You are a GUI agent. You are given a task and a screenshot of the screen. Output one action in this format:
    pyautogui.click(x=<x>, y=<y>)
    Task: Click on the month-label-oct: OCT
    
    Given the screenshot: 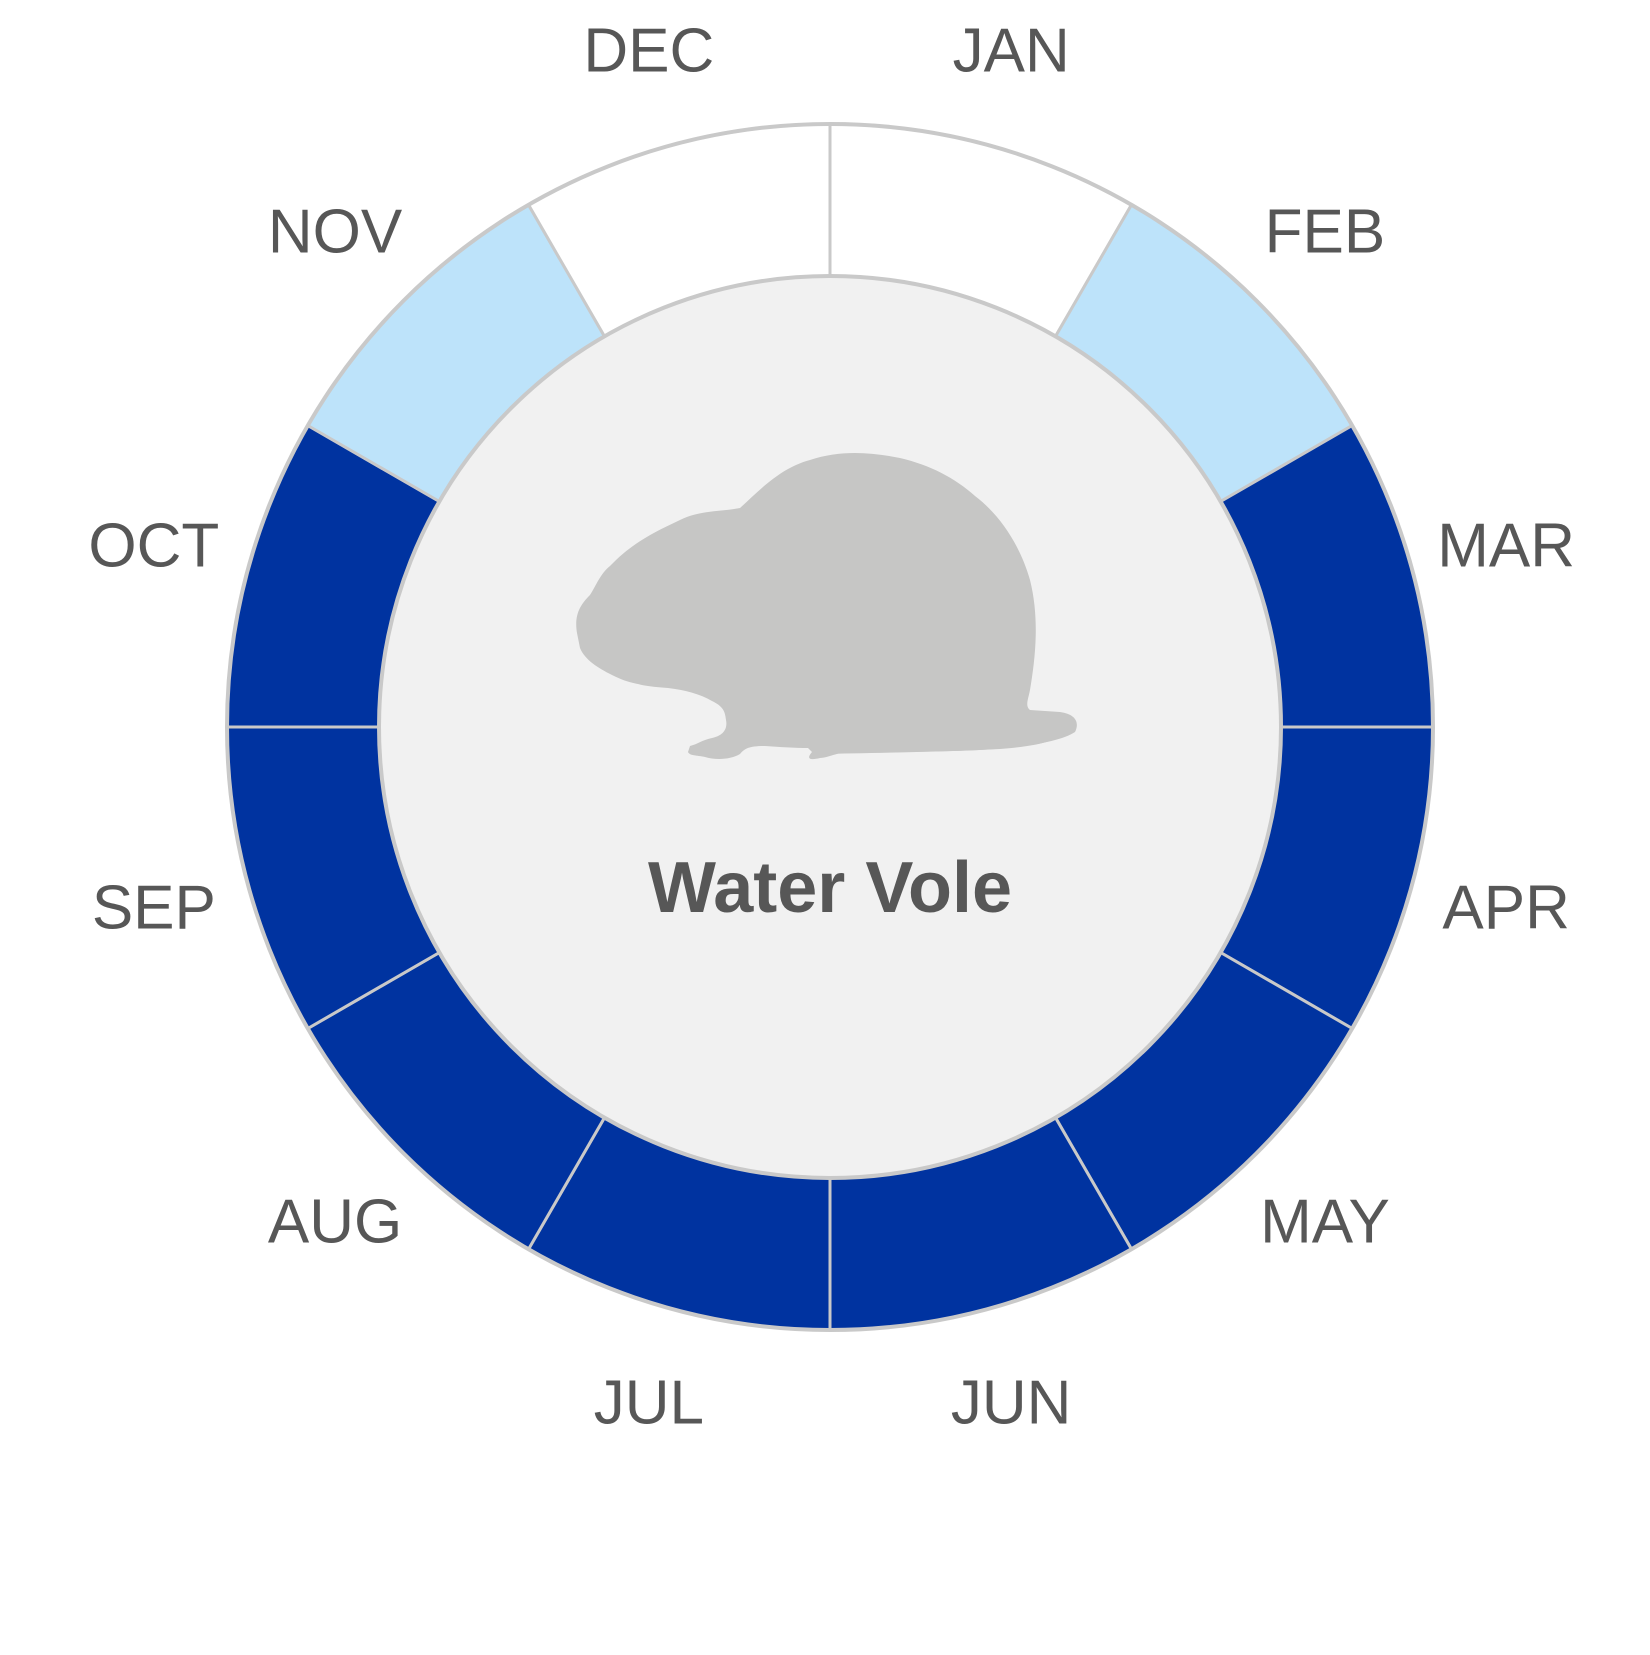 What is the action you would take?
    pyautogui.click(x=153, y=545)
    